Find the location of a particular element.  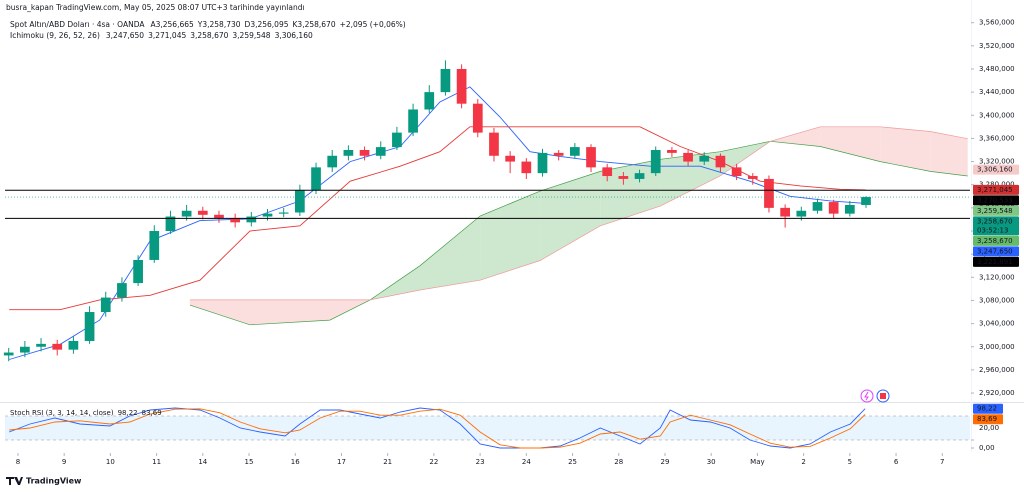

x-tick-label: 28 is located at coordinates (618, 462).